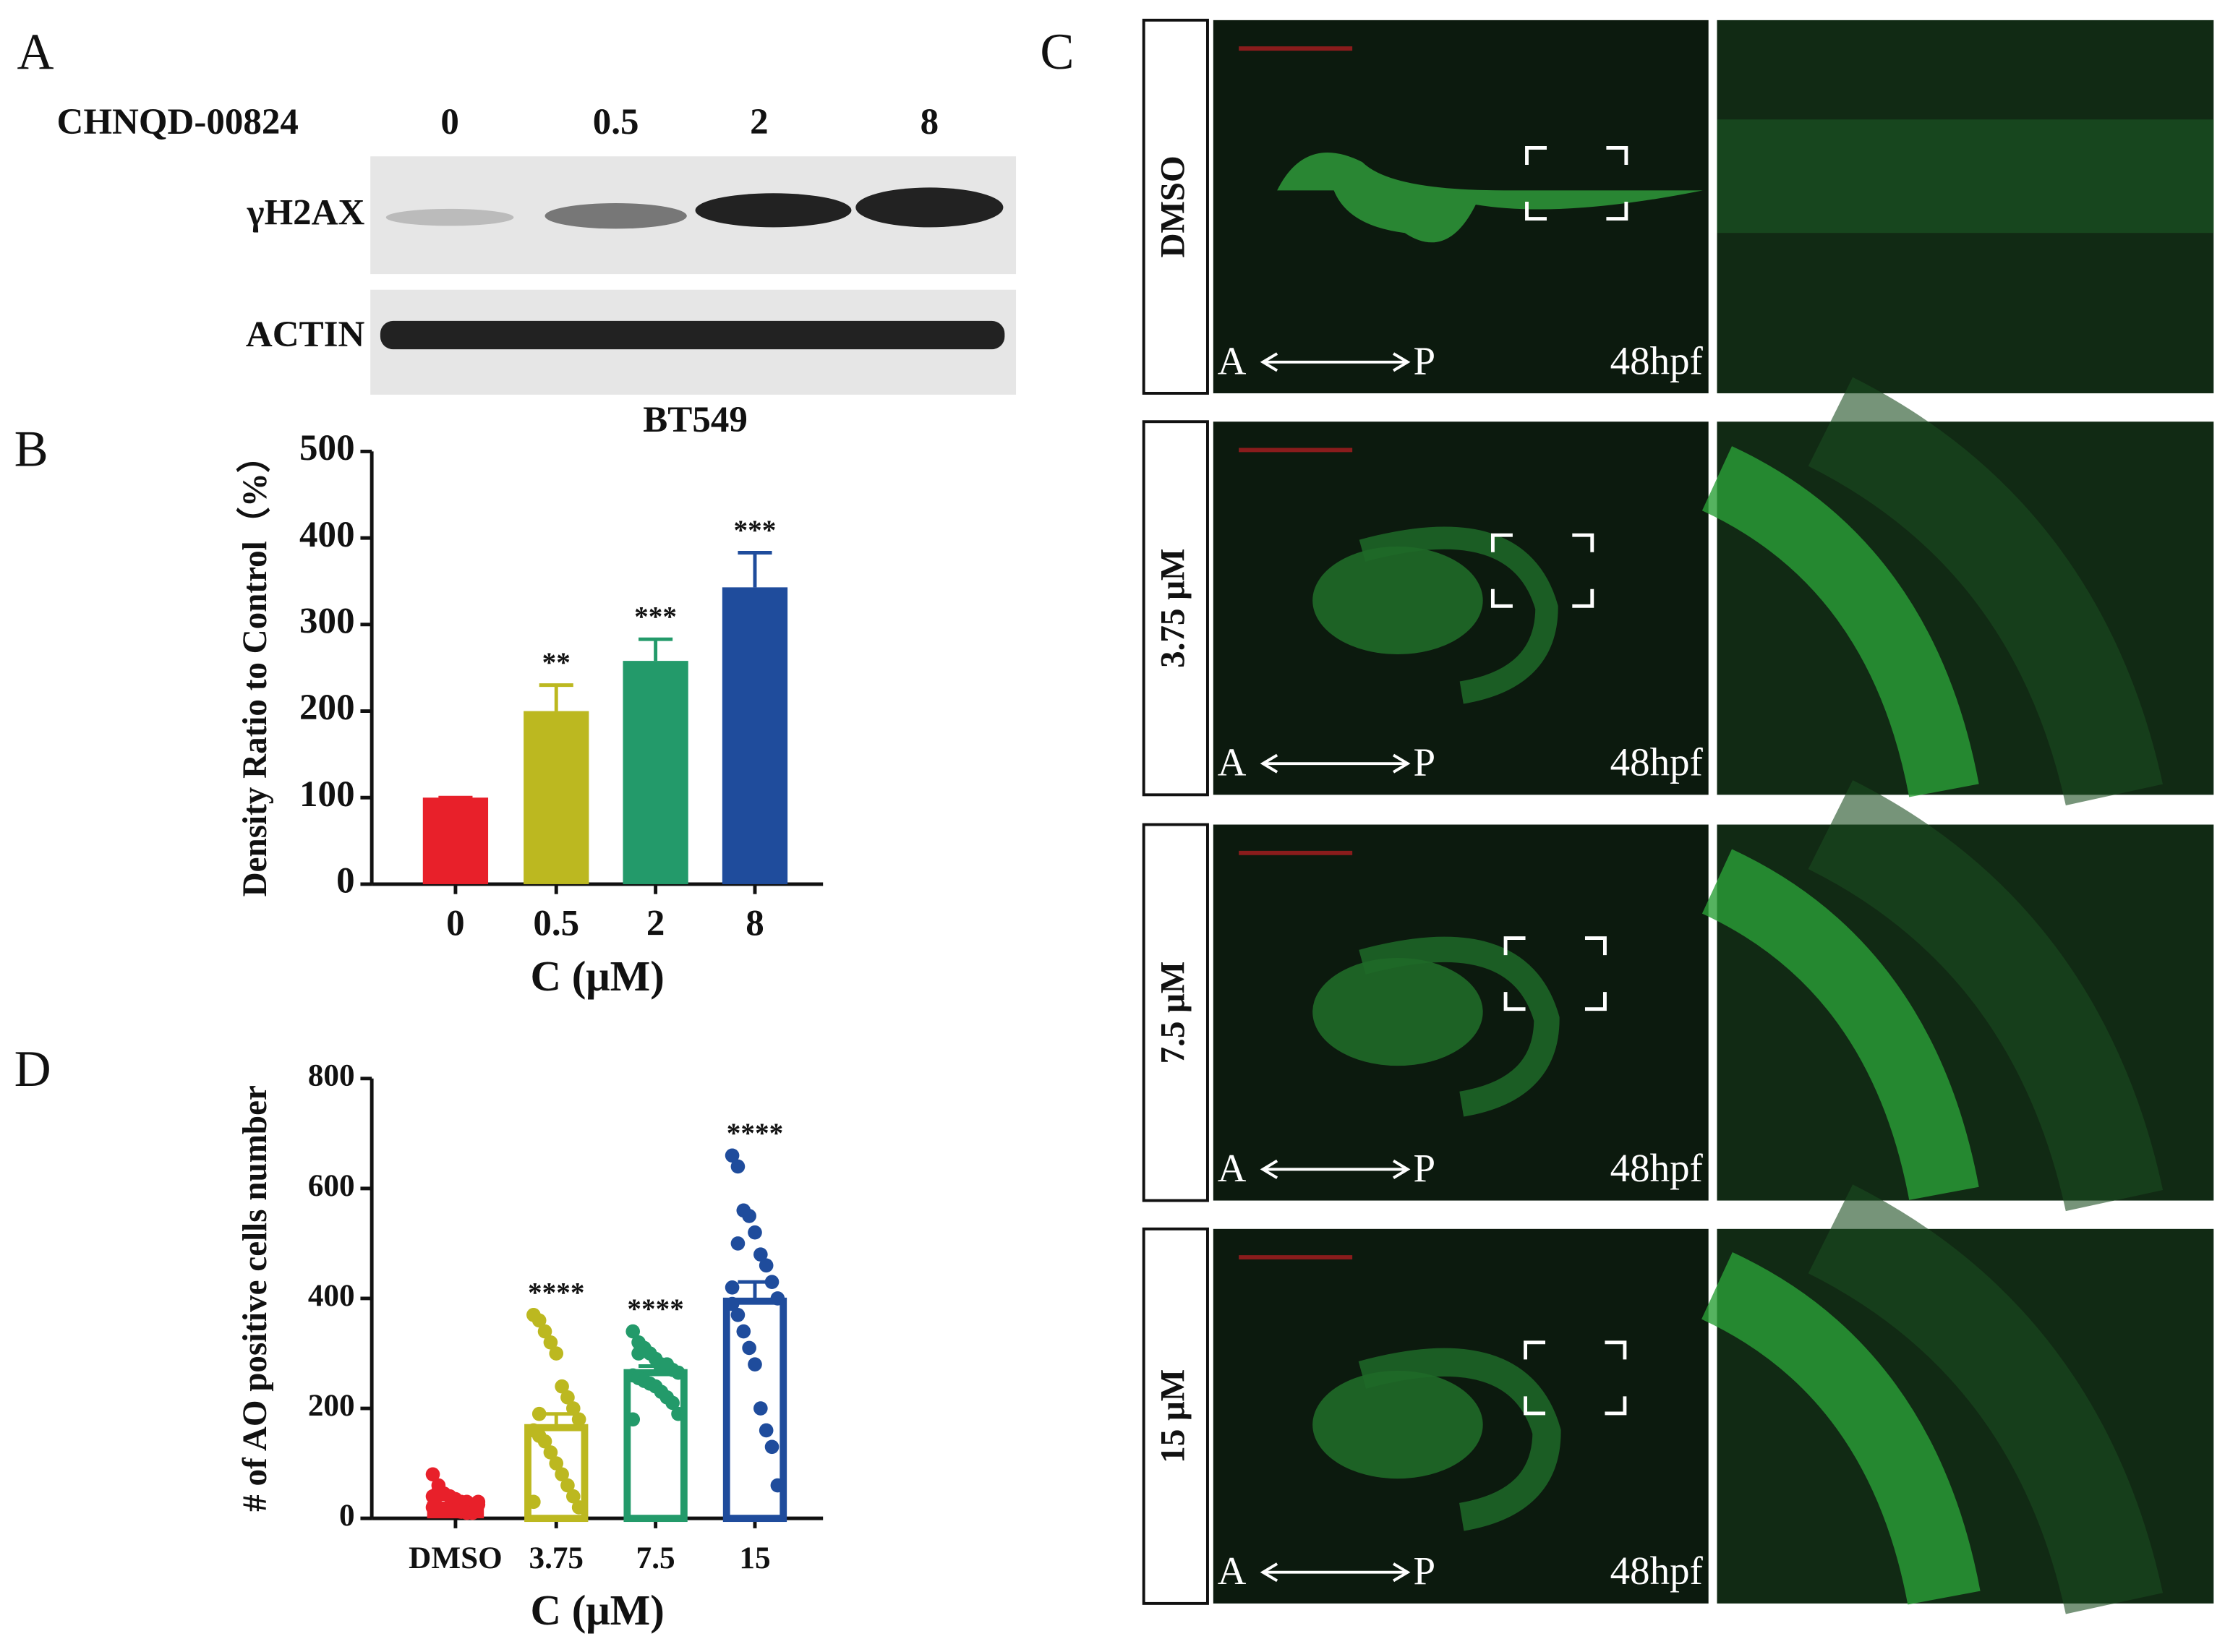  What do you see at coordinates (754, 1558) in the screenshot?
I see `x-tick-label: 15` at bounding box center [754, 1558].